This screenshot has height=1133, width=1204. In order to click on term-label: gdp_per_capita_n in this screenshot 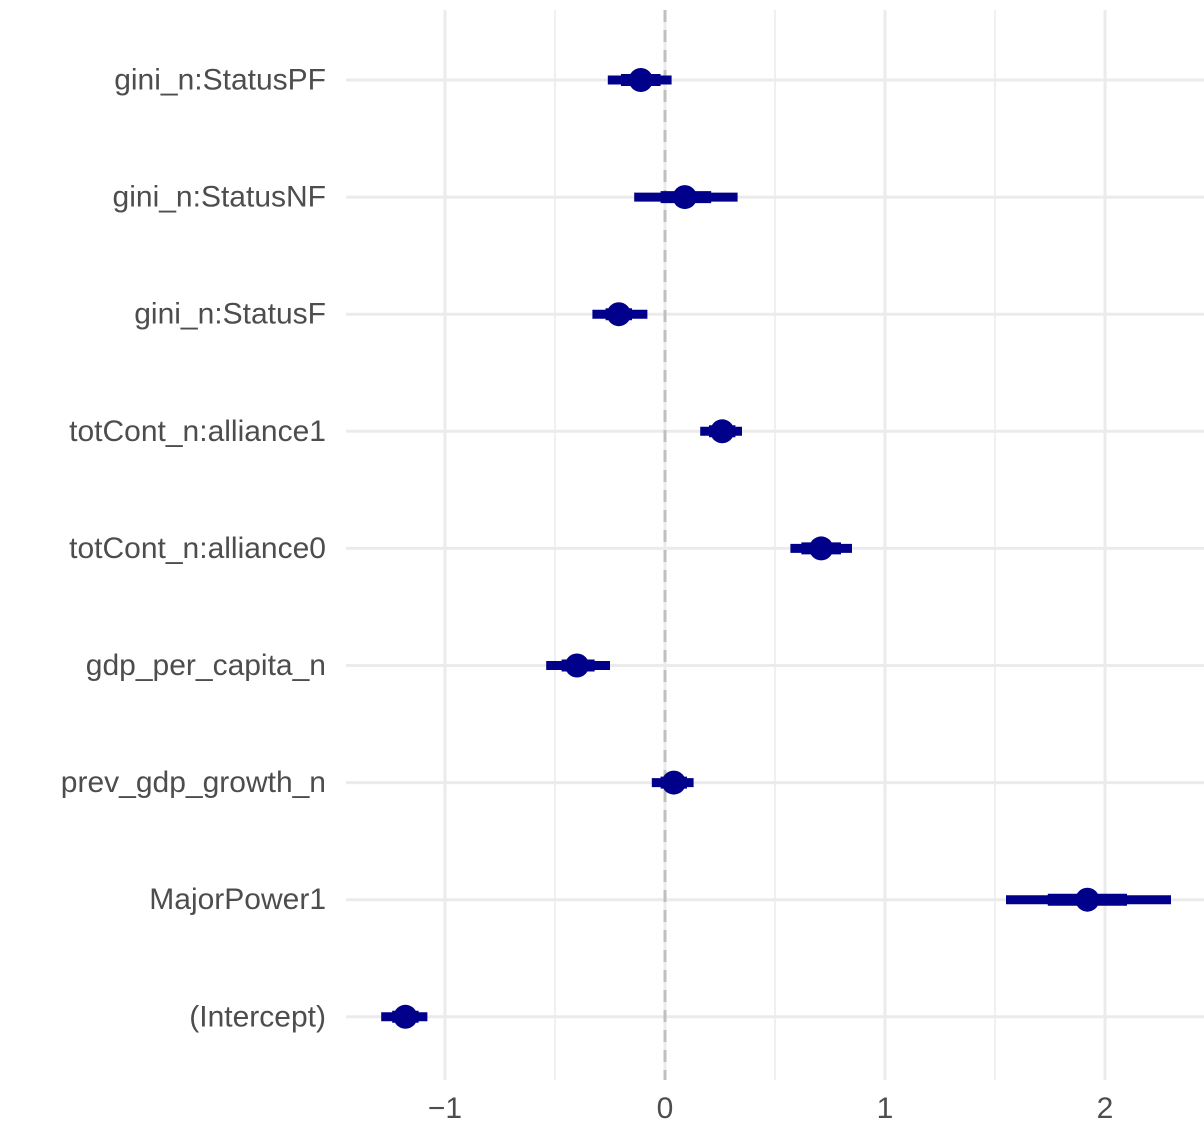, I will do `click(206, 665)`.